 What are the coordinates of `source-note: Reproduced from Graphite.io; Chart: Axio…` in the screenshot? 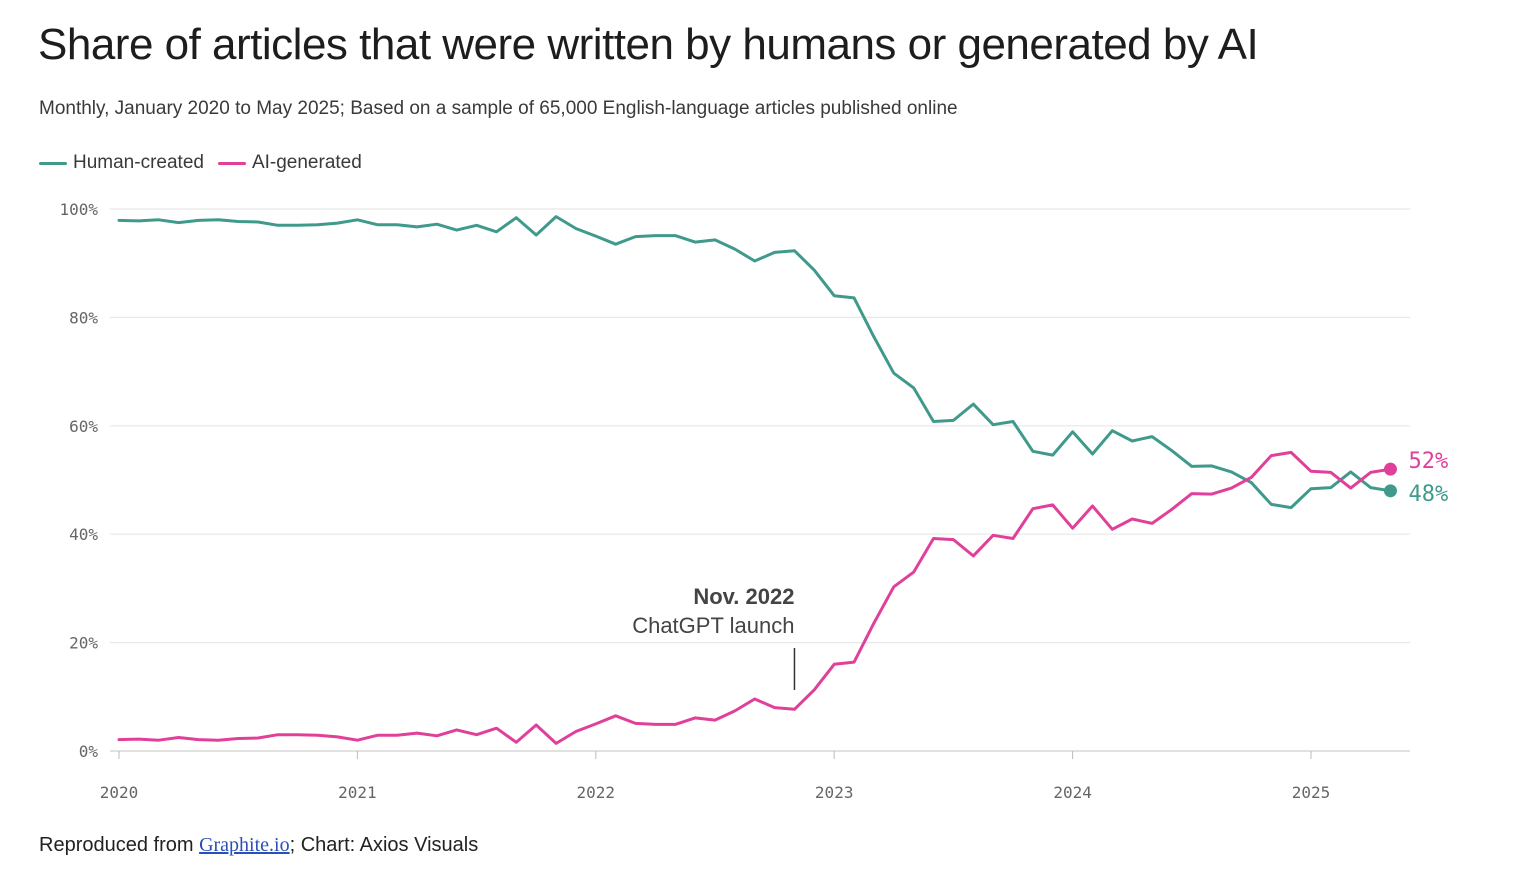 It's located at (258, 845).